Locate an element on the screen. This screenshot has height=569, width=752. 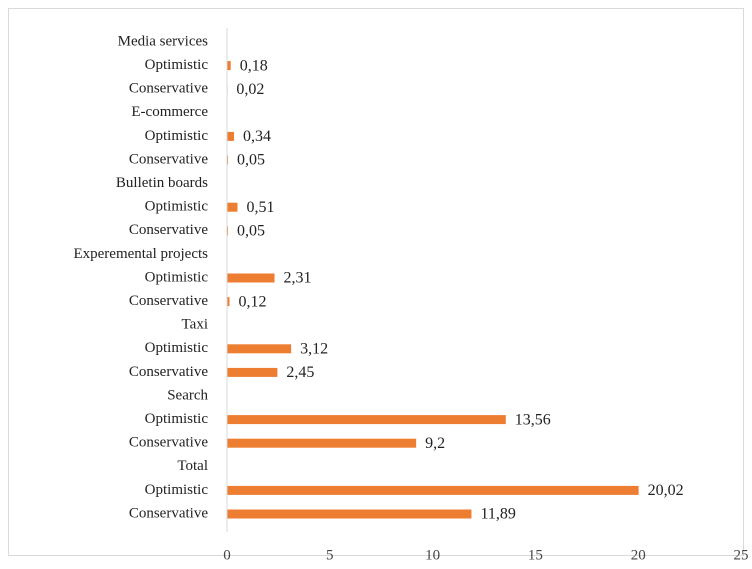
data-label: 2,31 is located at coordinates (297, 278).